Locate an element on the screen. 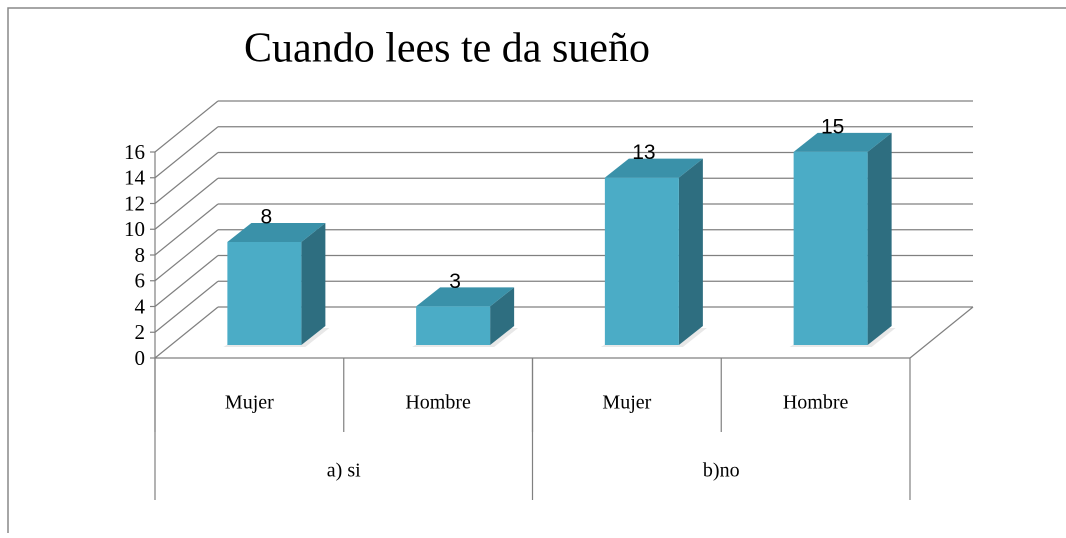  y-tick-label: 6 is located at coordinates (140, 281).